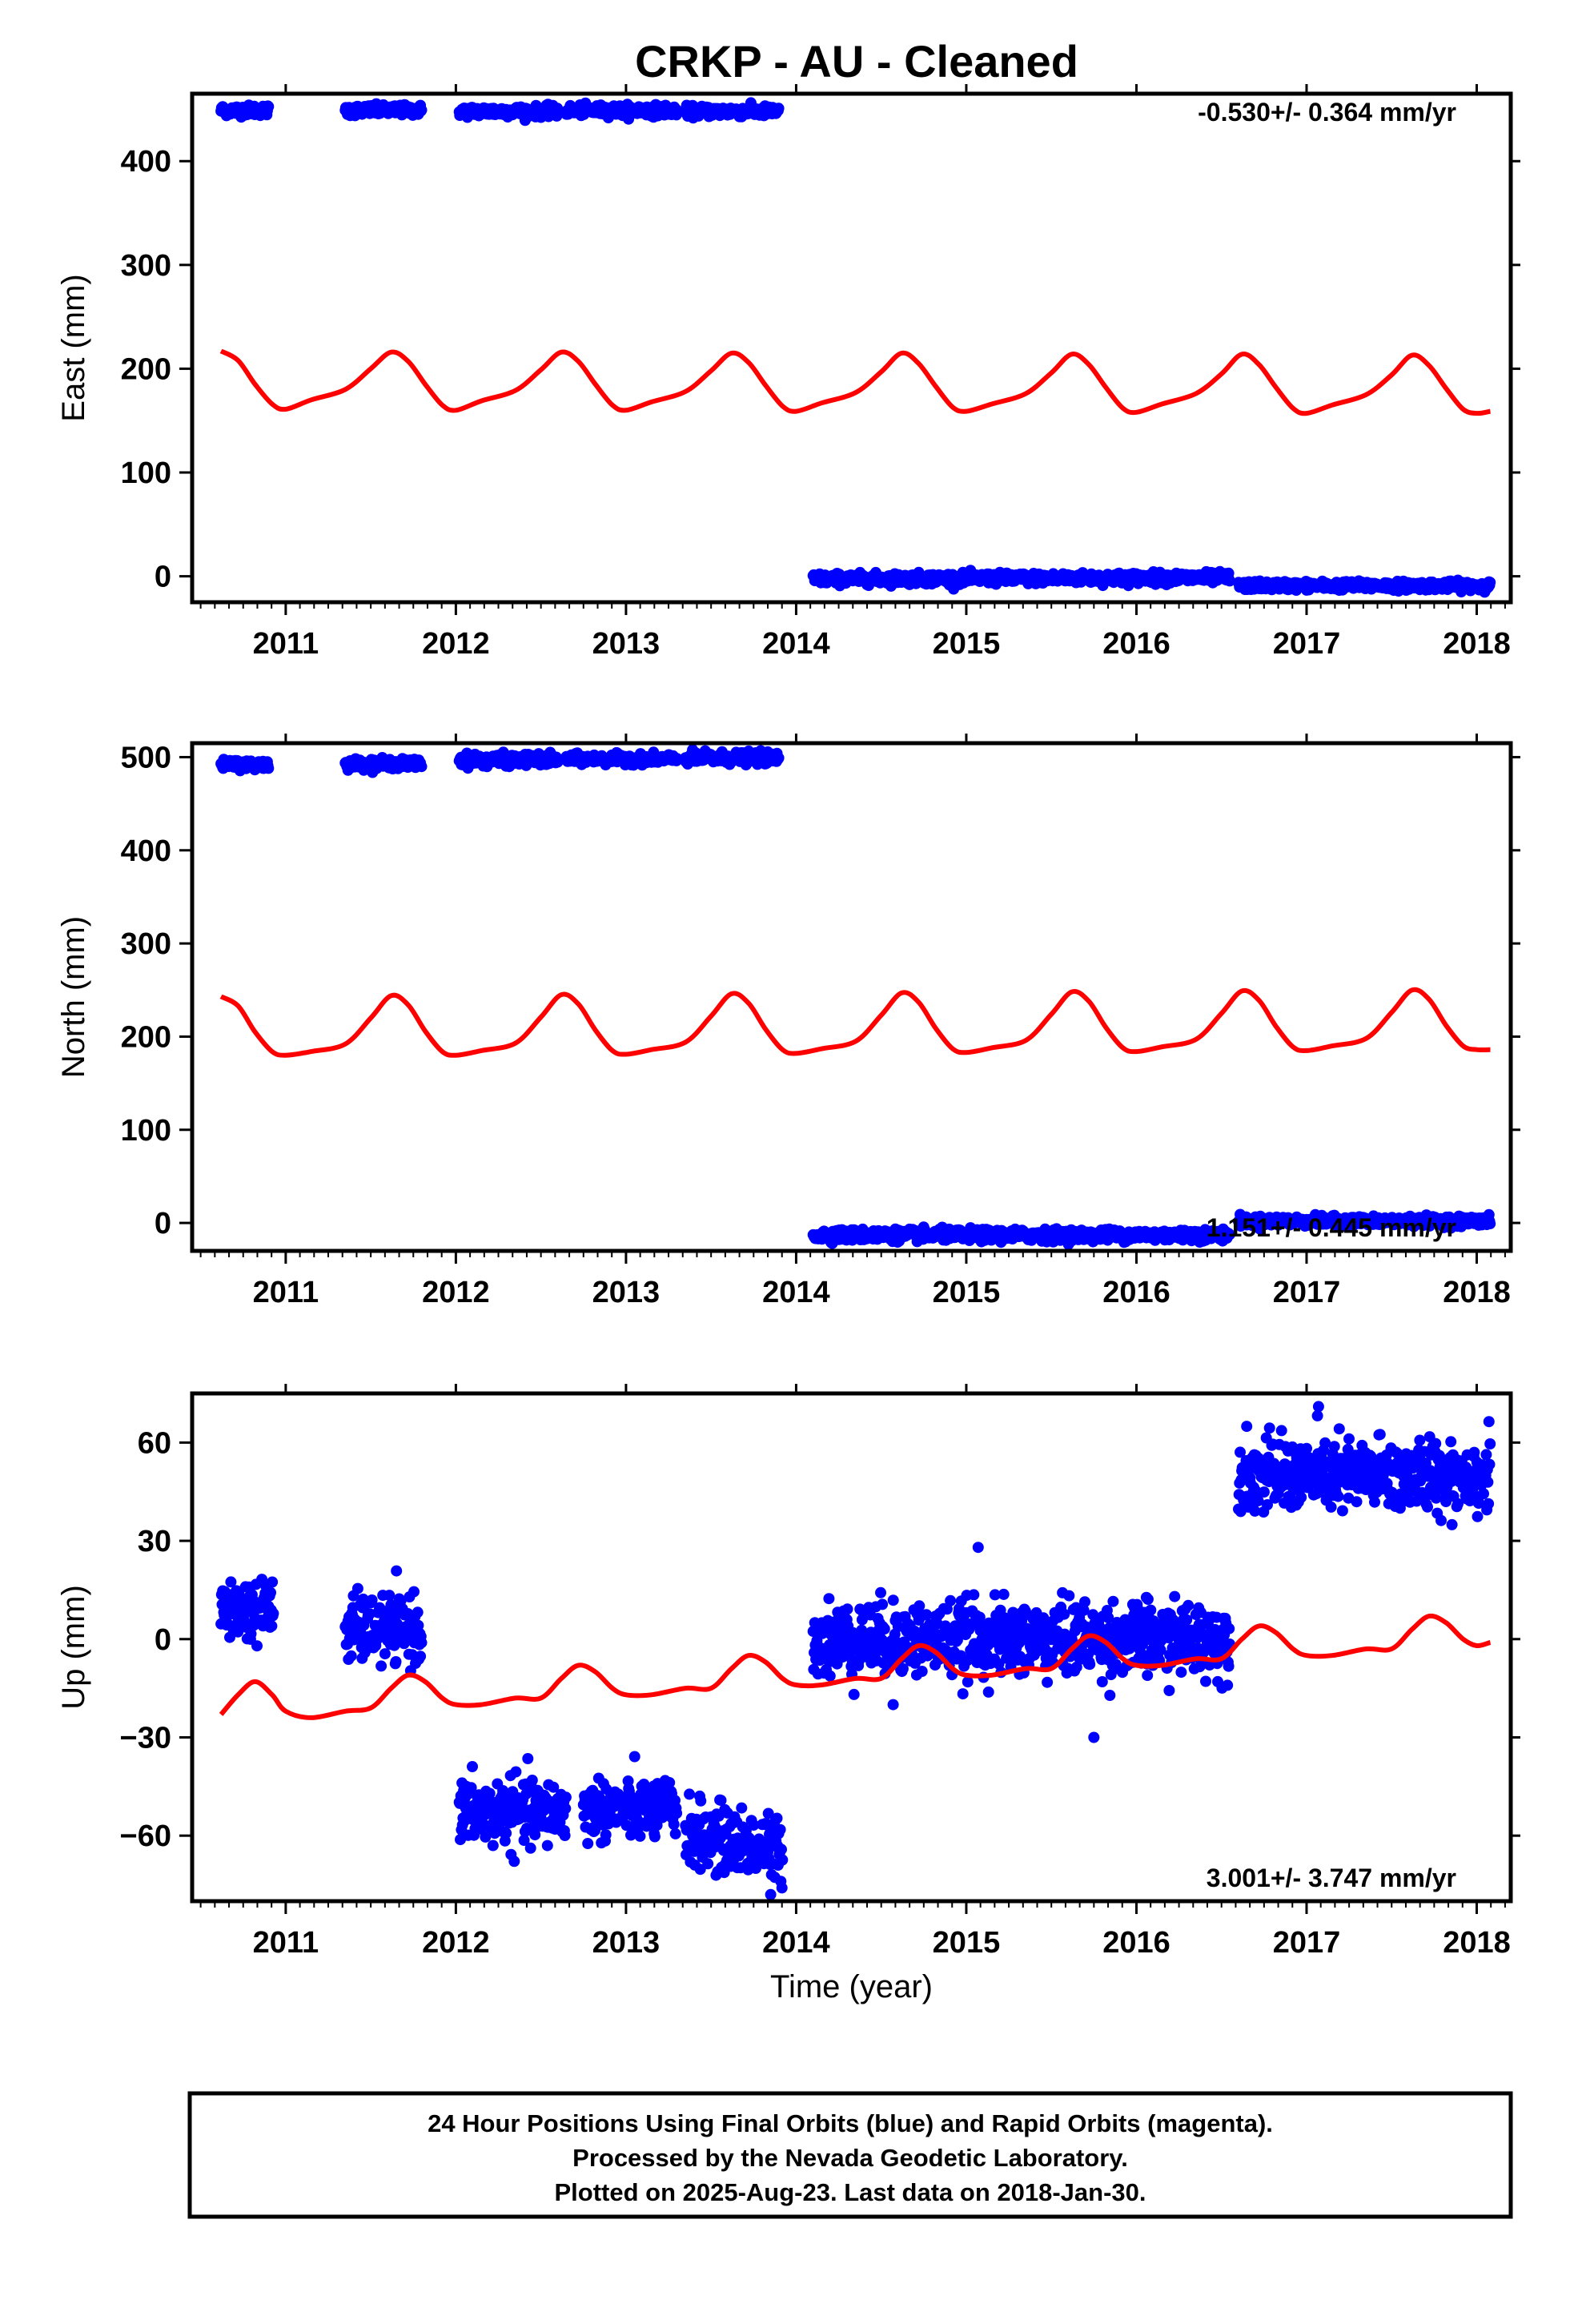 This screenshot has width=1582, height=2324. I want to click on east-rate-label: -0.530+/- 0.364 mm/yr, so click(1327, 113).